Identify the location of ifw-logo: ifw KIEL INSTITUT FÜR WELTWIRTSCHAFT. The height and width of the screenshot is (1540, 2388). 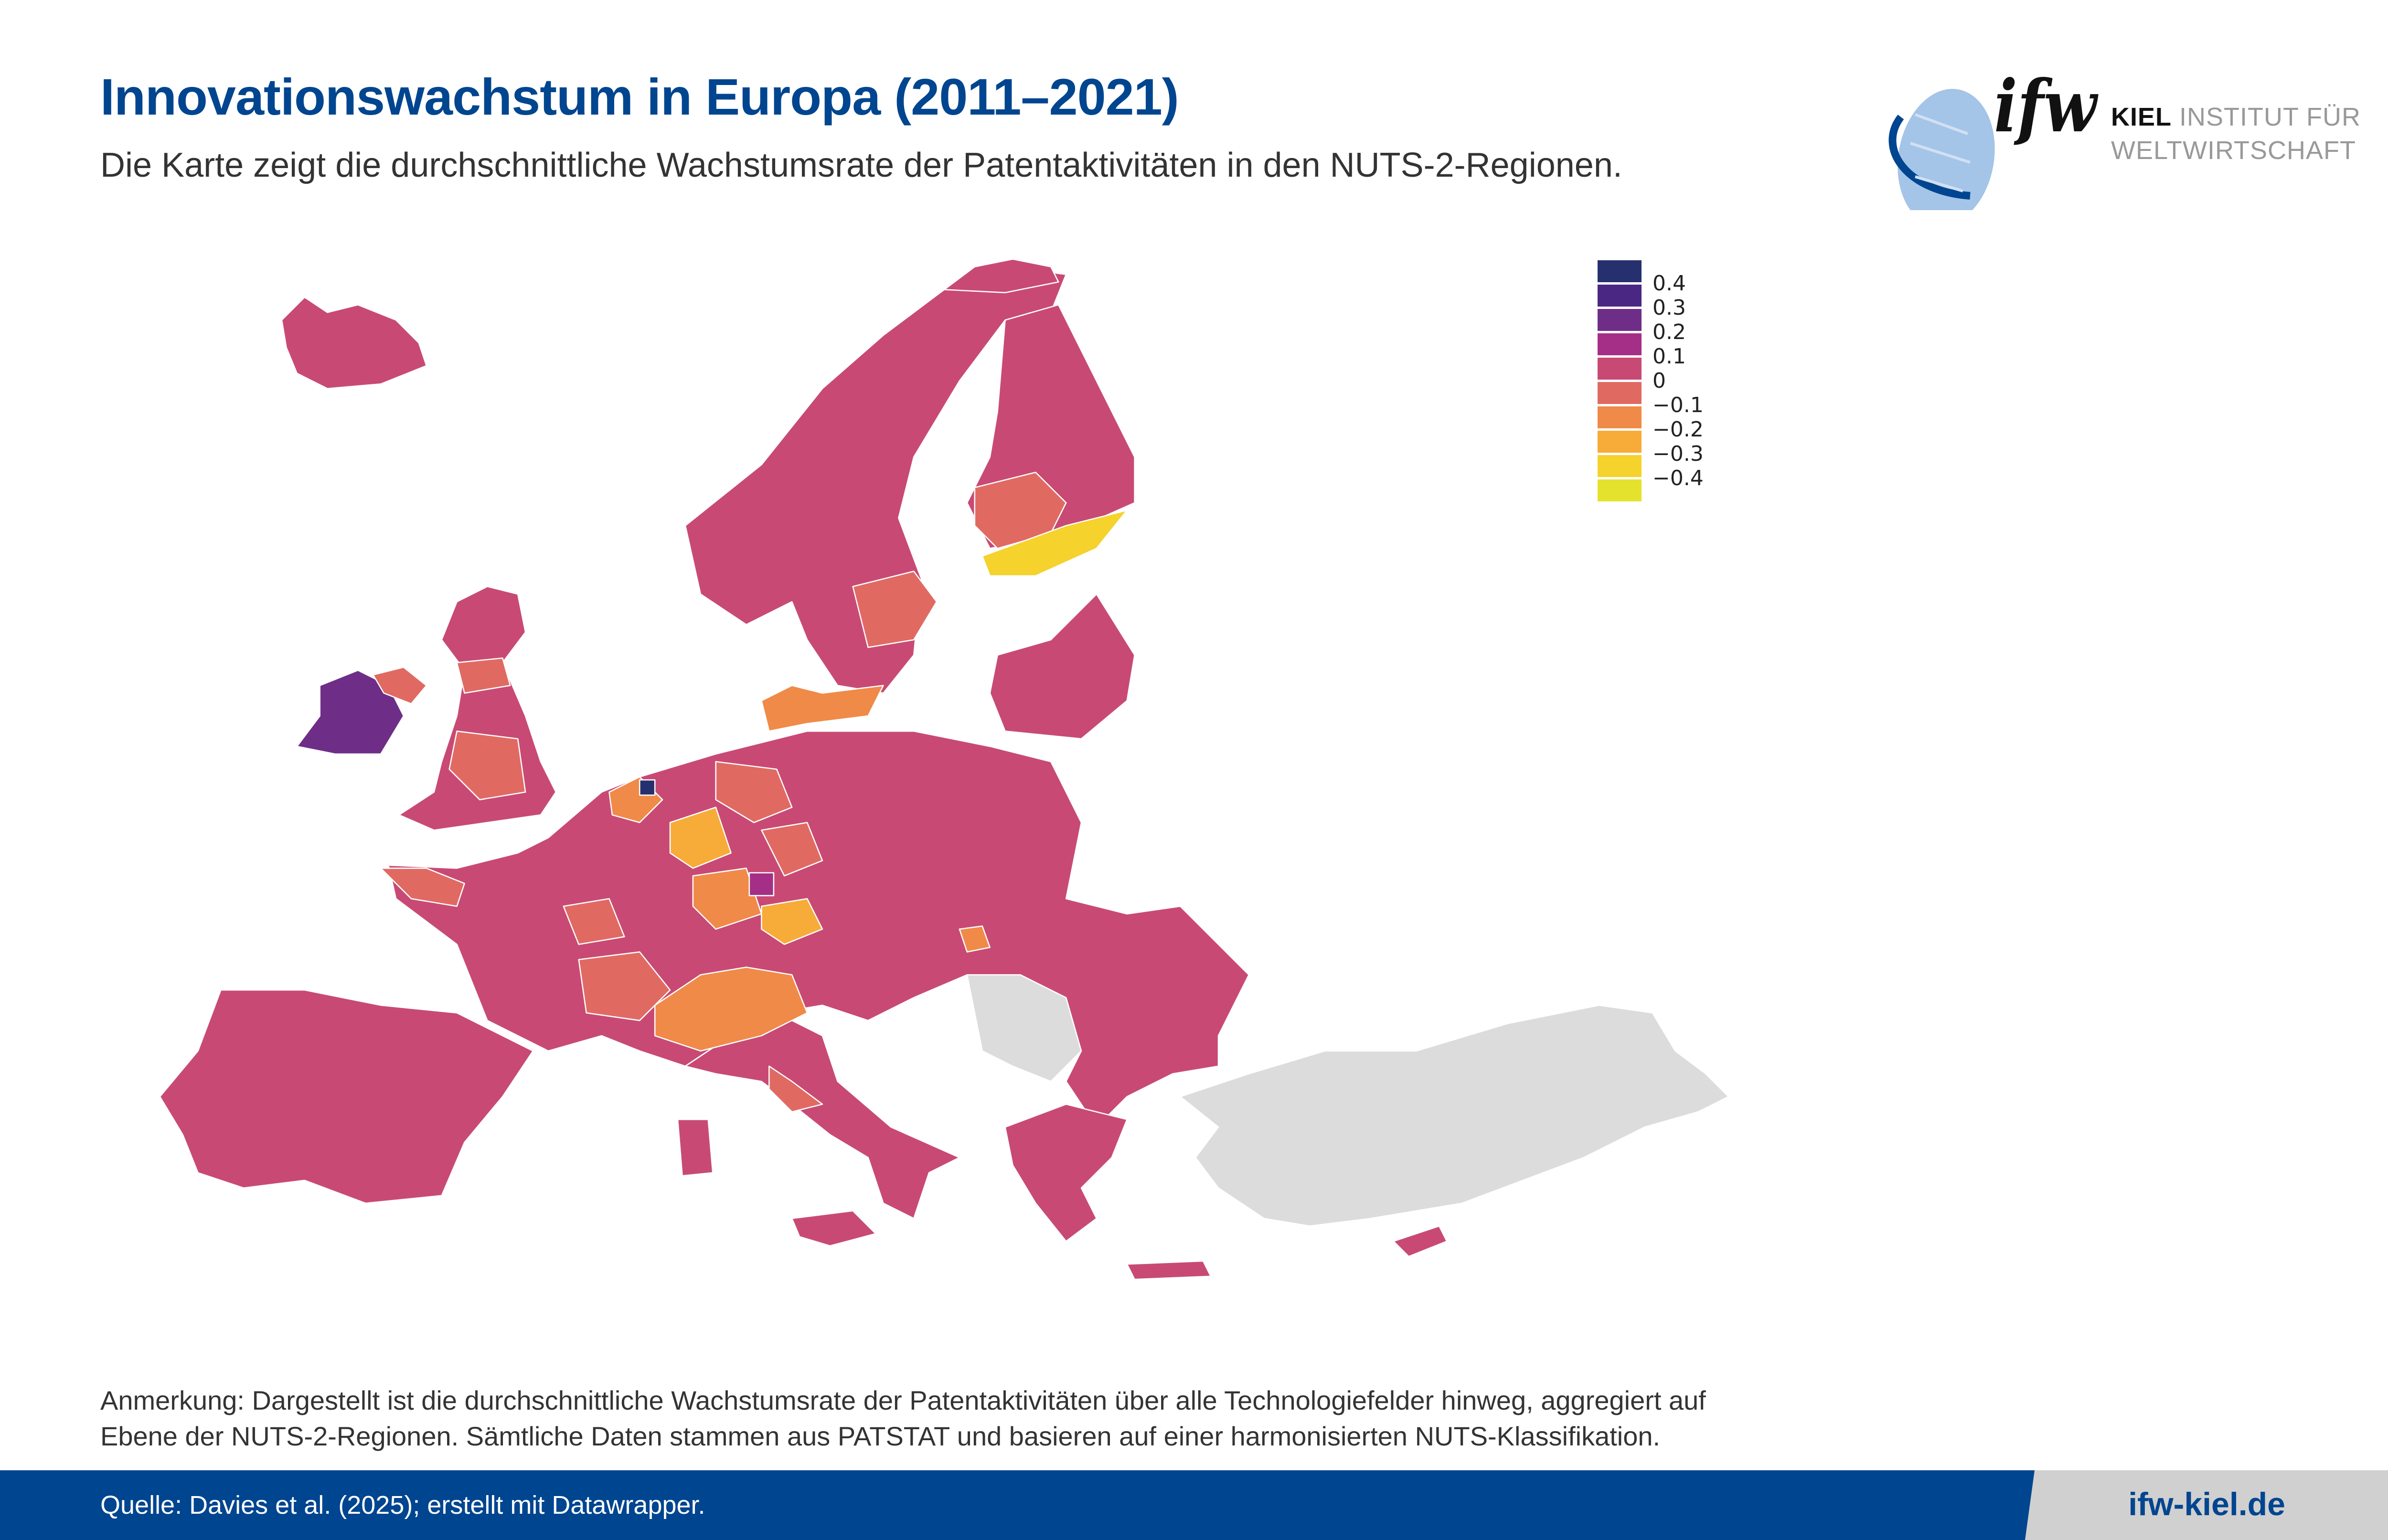
(2125, 129).